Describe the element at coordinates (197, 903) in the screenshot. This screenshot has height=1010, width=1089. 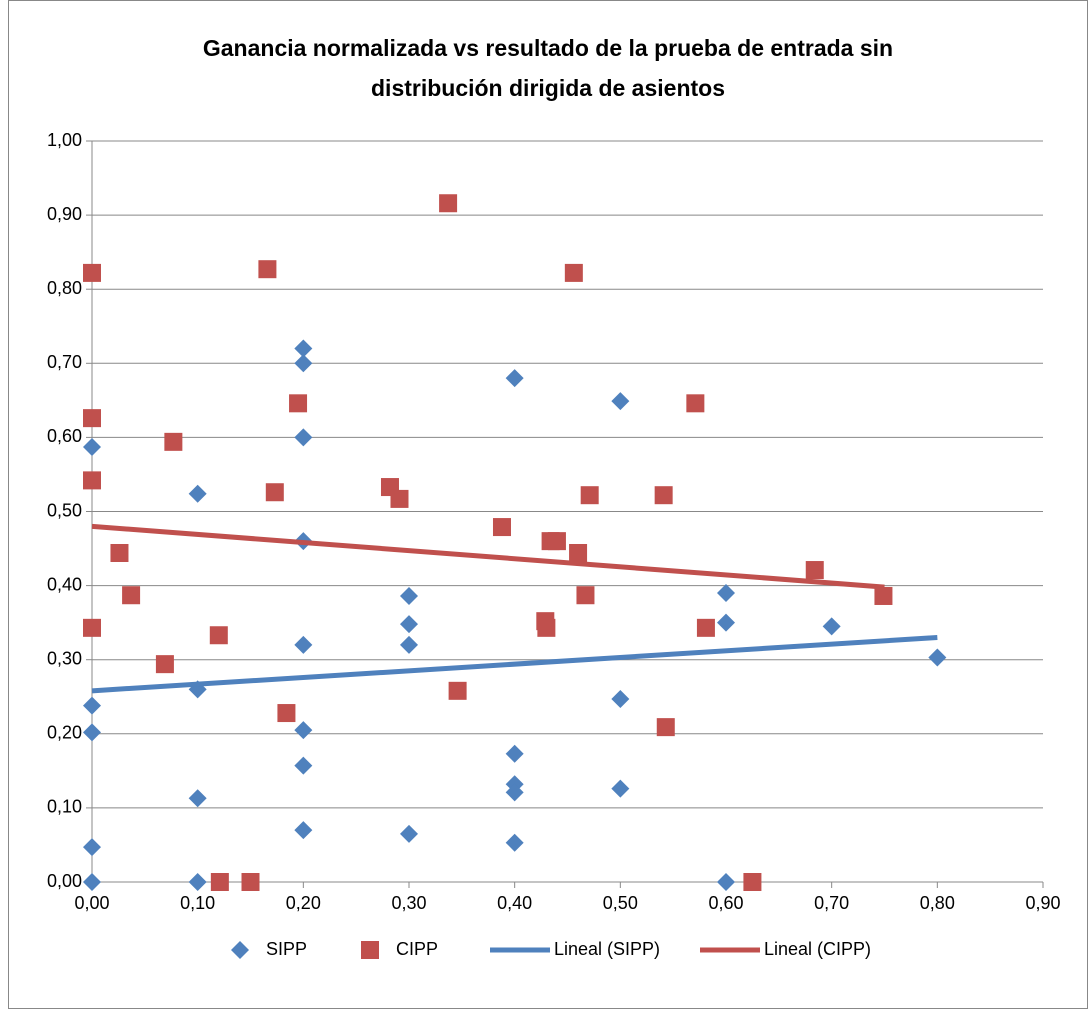
I see `x-tick-label: 0,10` at that location.